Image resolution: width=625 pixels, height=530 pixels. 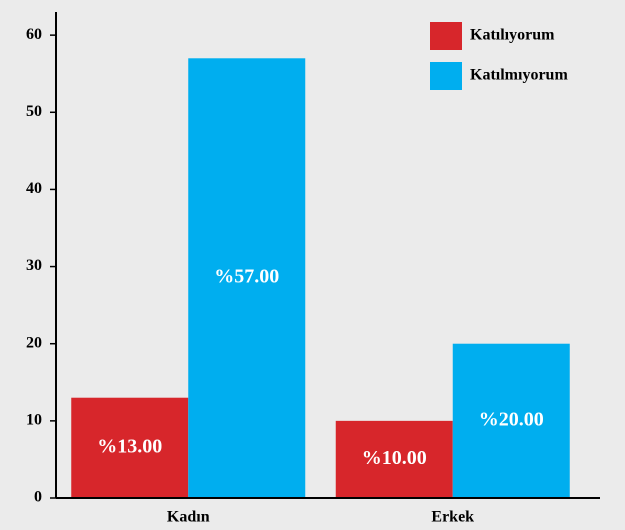 I want to click on value-label: %20.00, so click(x=511, y=419).